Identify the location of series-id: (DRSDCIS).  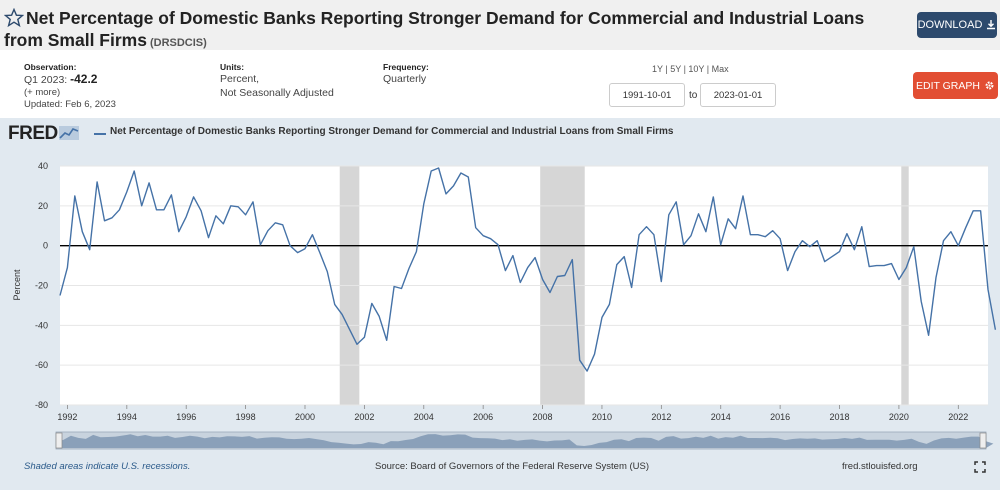
(178, 43).